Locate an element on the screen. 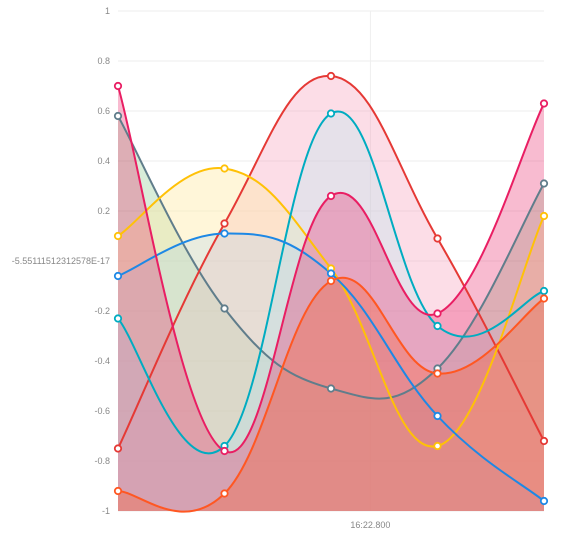  y-tick-label: -0.2 is located at coordinates (102, 311).